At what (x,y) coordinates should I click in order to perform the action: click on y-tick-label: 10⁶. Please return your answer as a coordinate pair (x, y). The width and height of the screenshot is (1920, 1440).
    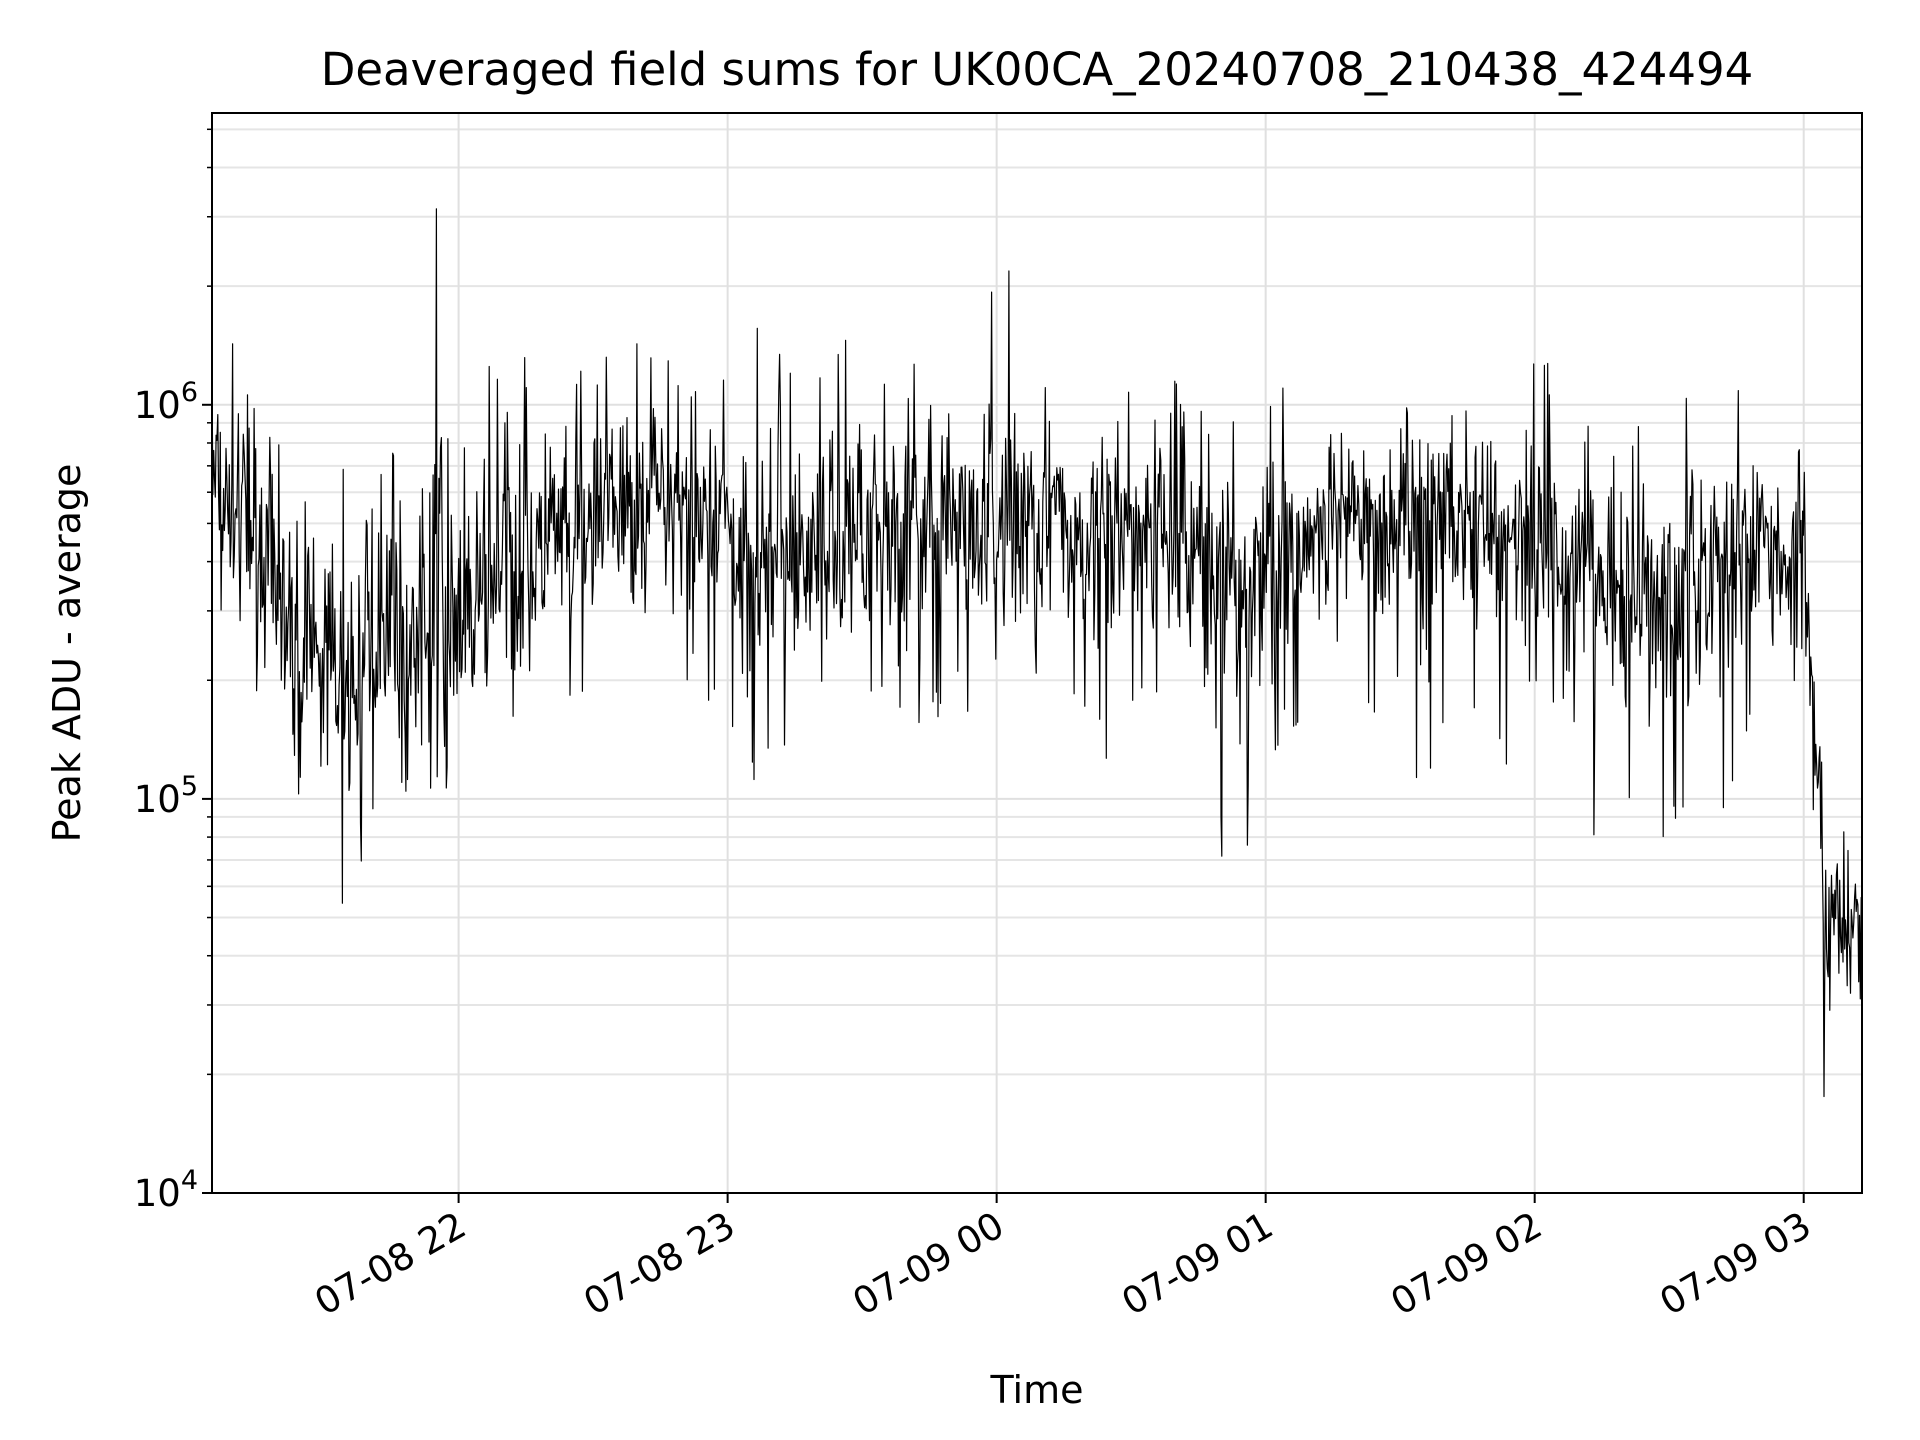
    Looking at the image, I should click on (166, 402).